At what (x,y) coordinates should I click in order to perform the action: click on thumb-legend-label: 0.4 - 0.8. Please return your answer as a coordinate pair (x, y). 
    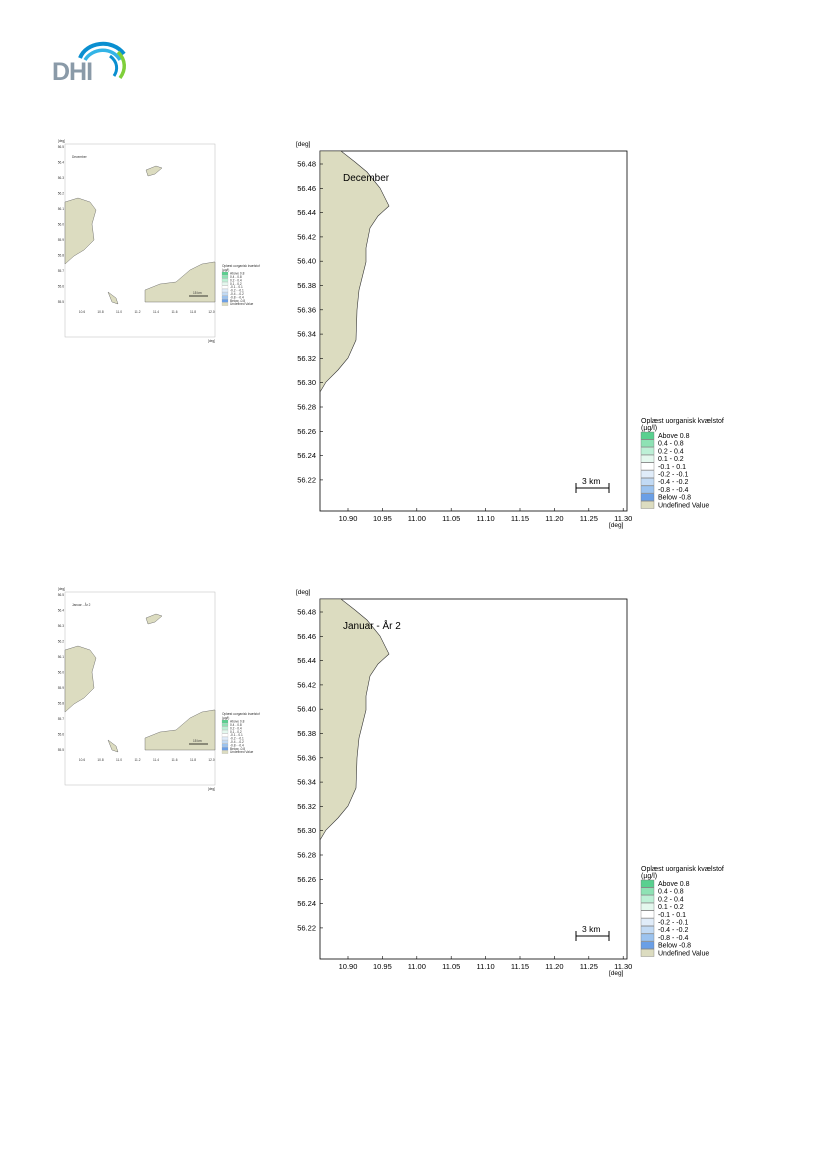
    Looking at the image, I should click on (236, 277).